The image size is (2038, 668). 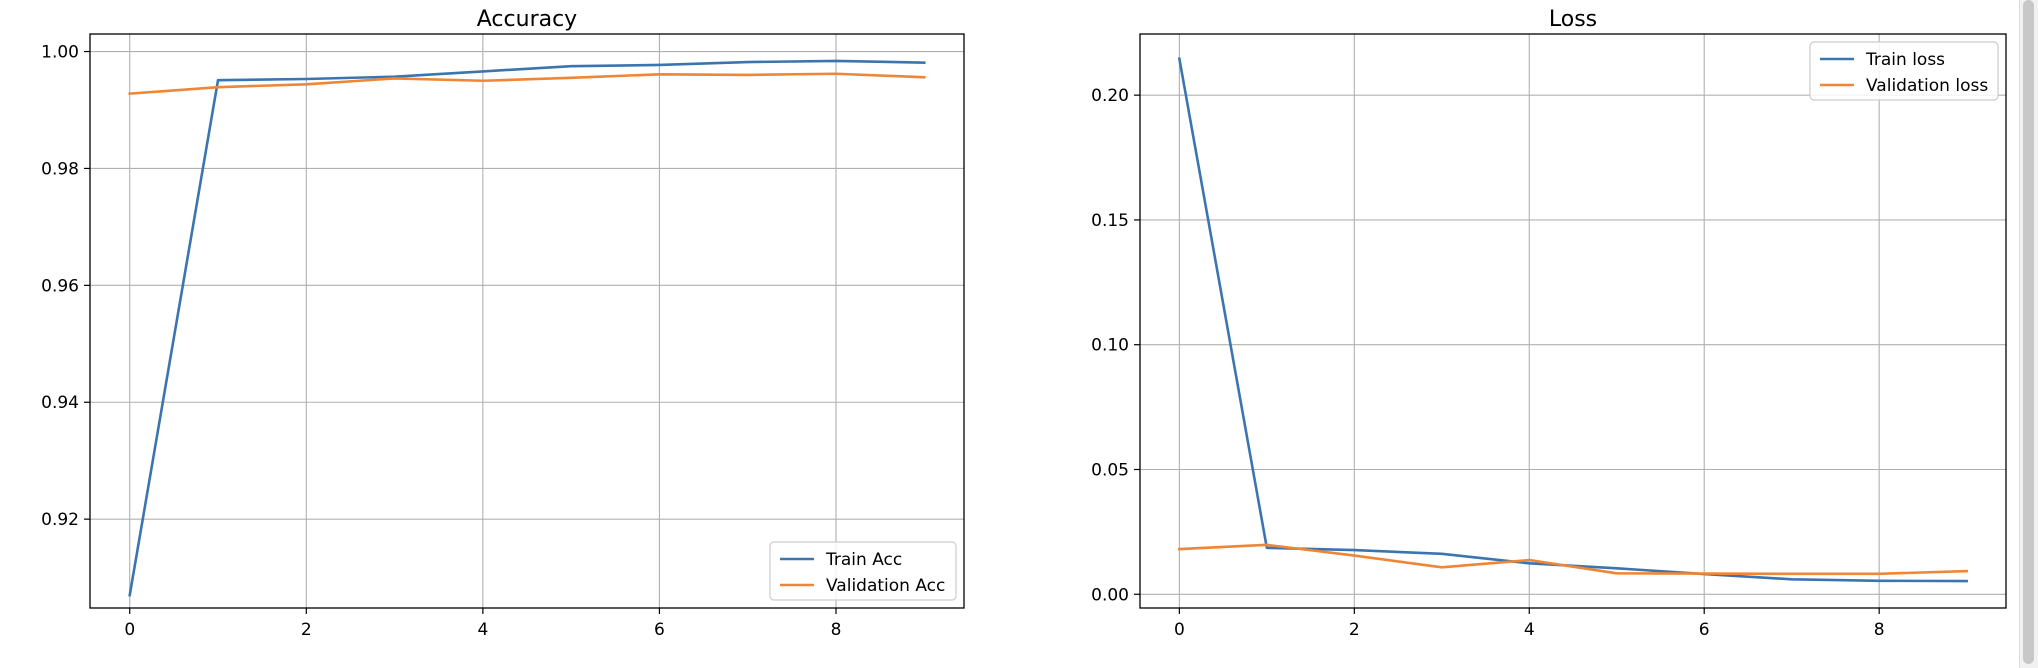 I want to click on legend-label: Validation loss, so click(x=1927, y=86).